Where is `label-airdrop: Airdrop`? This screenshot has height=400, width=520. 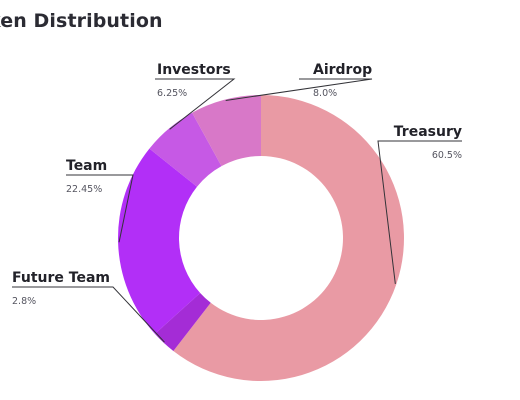 label-airdrop: Airdrop is located at coordinates (342, 70).